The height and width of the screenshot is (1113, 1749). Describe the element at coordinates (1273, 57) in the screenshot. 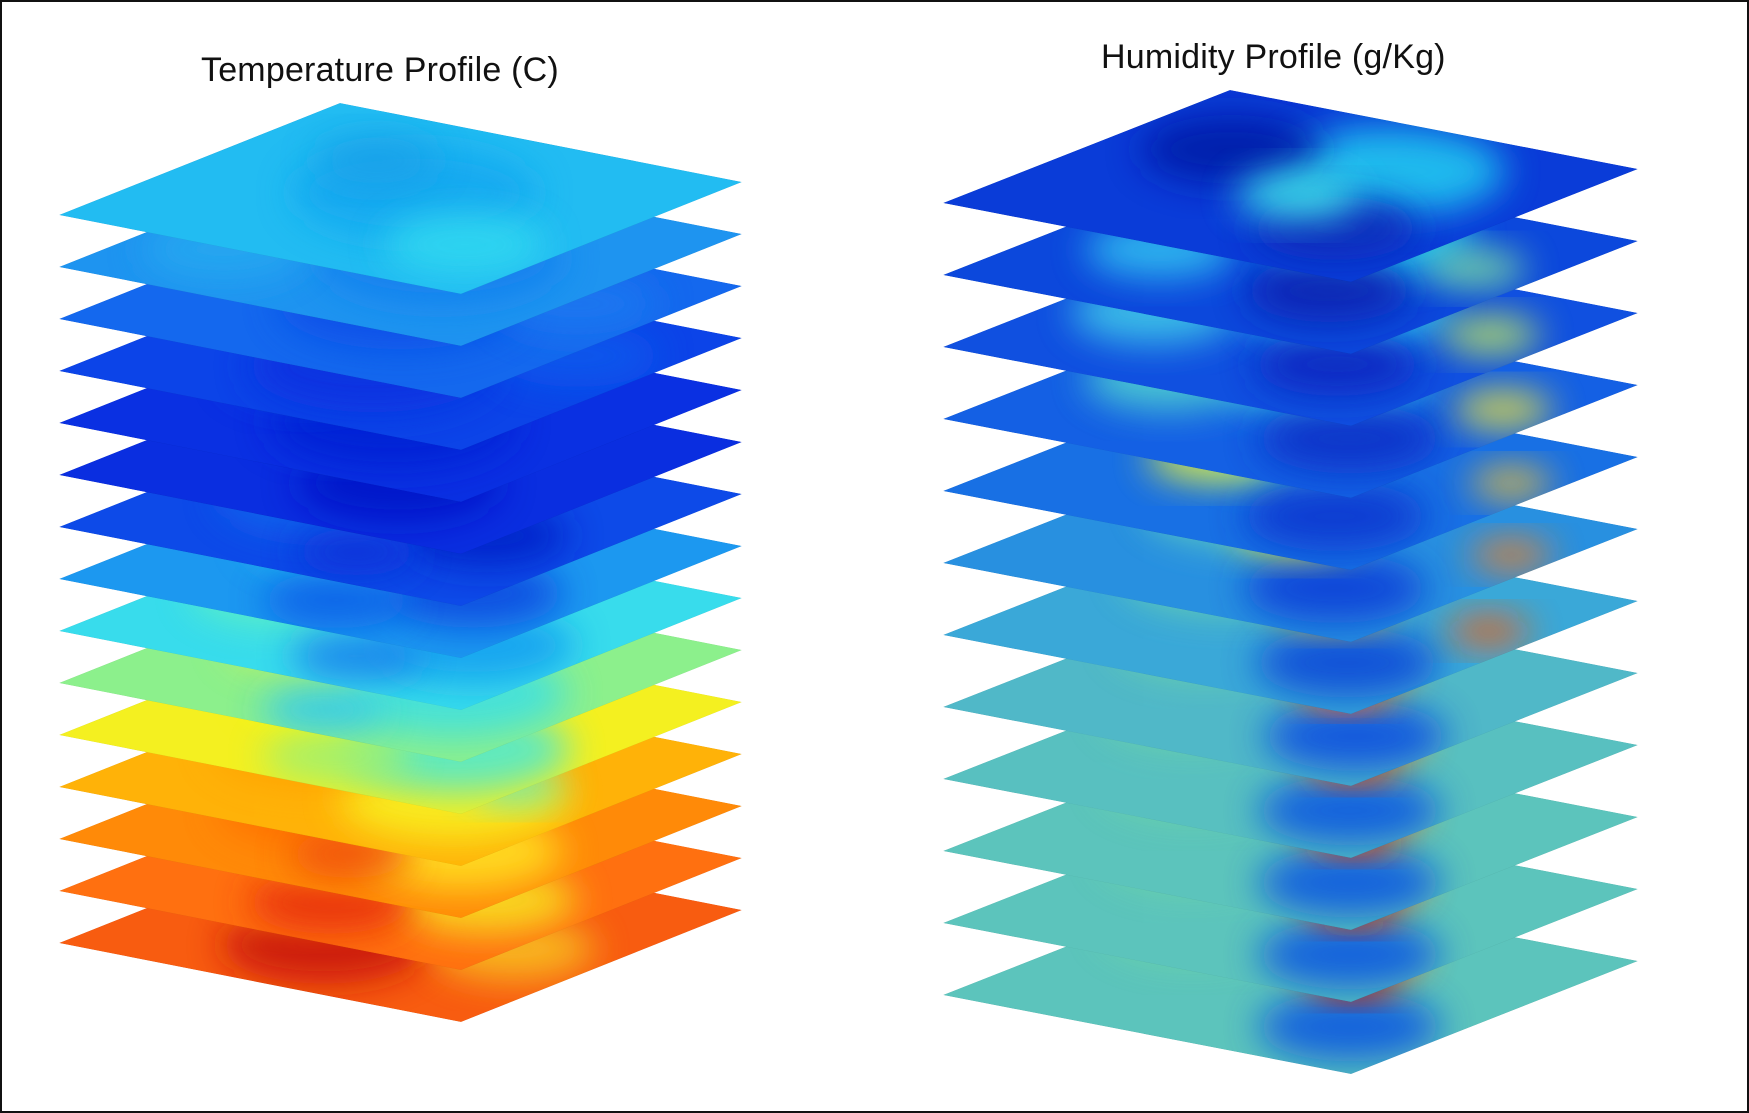

I see `humidity-profile-title: Humidity Profile (g/Kg)` at that location.